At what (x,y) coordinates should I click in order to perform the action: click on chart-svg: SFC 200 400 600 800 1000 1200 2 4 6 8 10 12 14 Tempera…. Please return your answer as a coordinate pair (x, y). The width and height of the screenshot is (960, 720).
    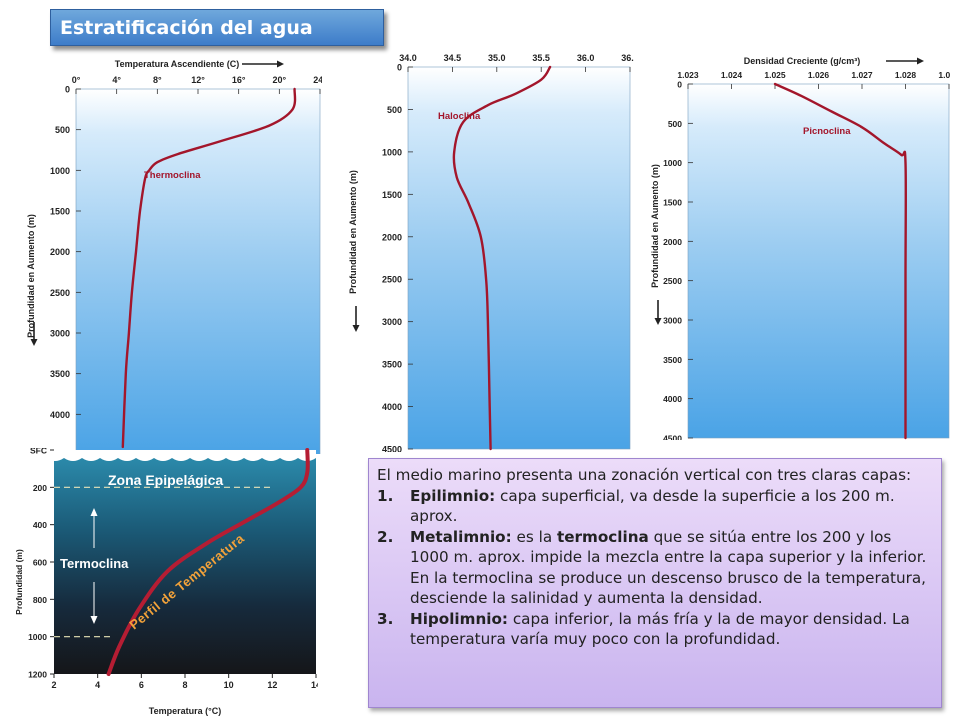
    Looking at the image, I should click on (166, 582).